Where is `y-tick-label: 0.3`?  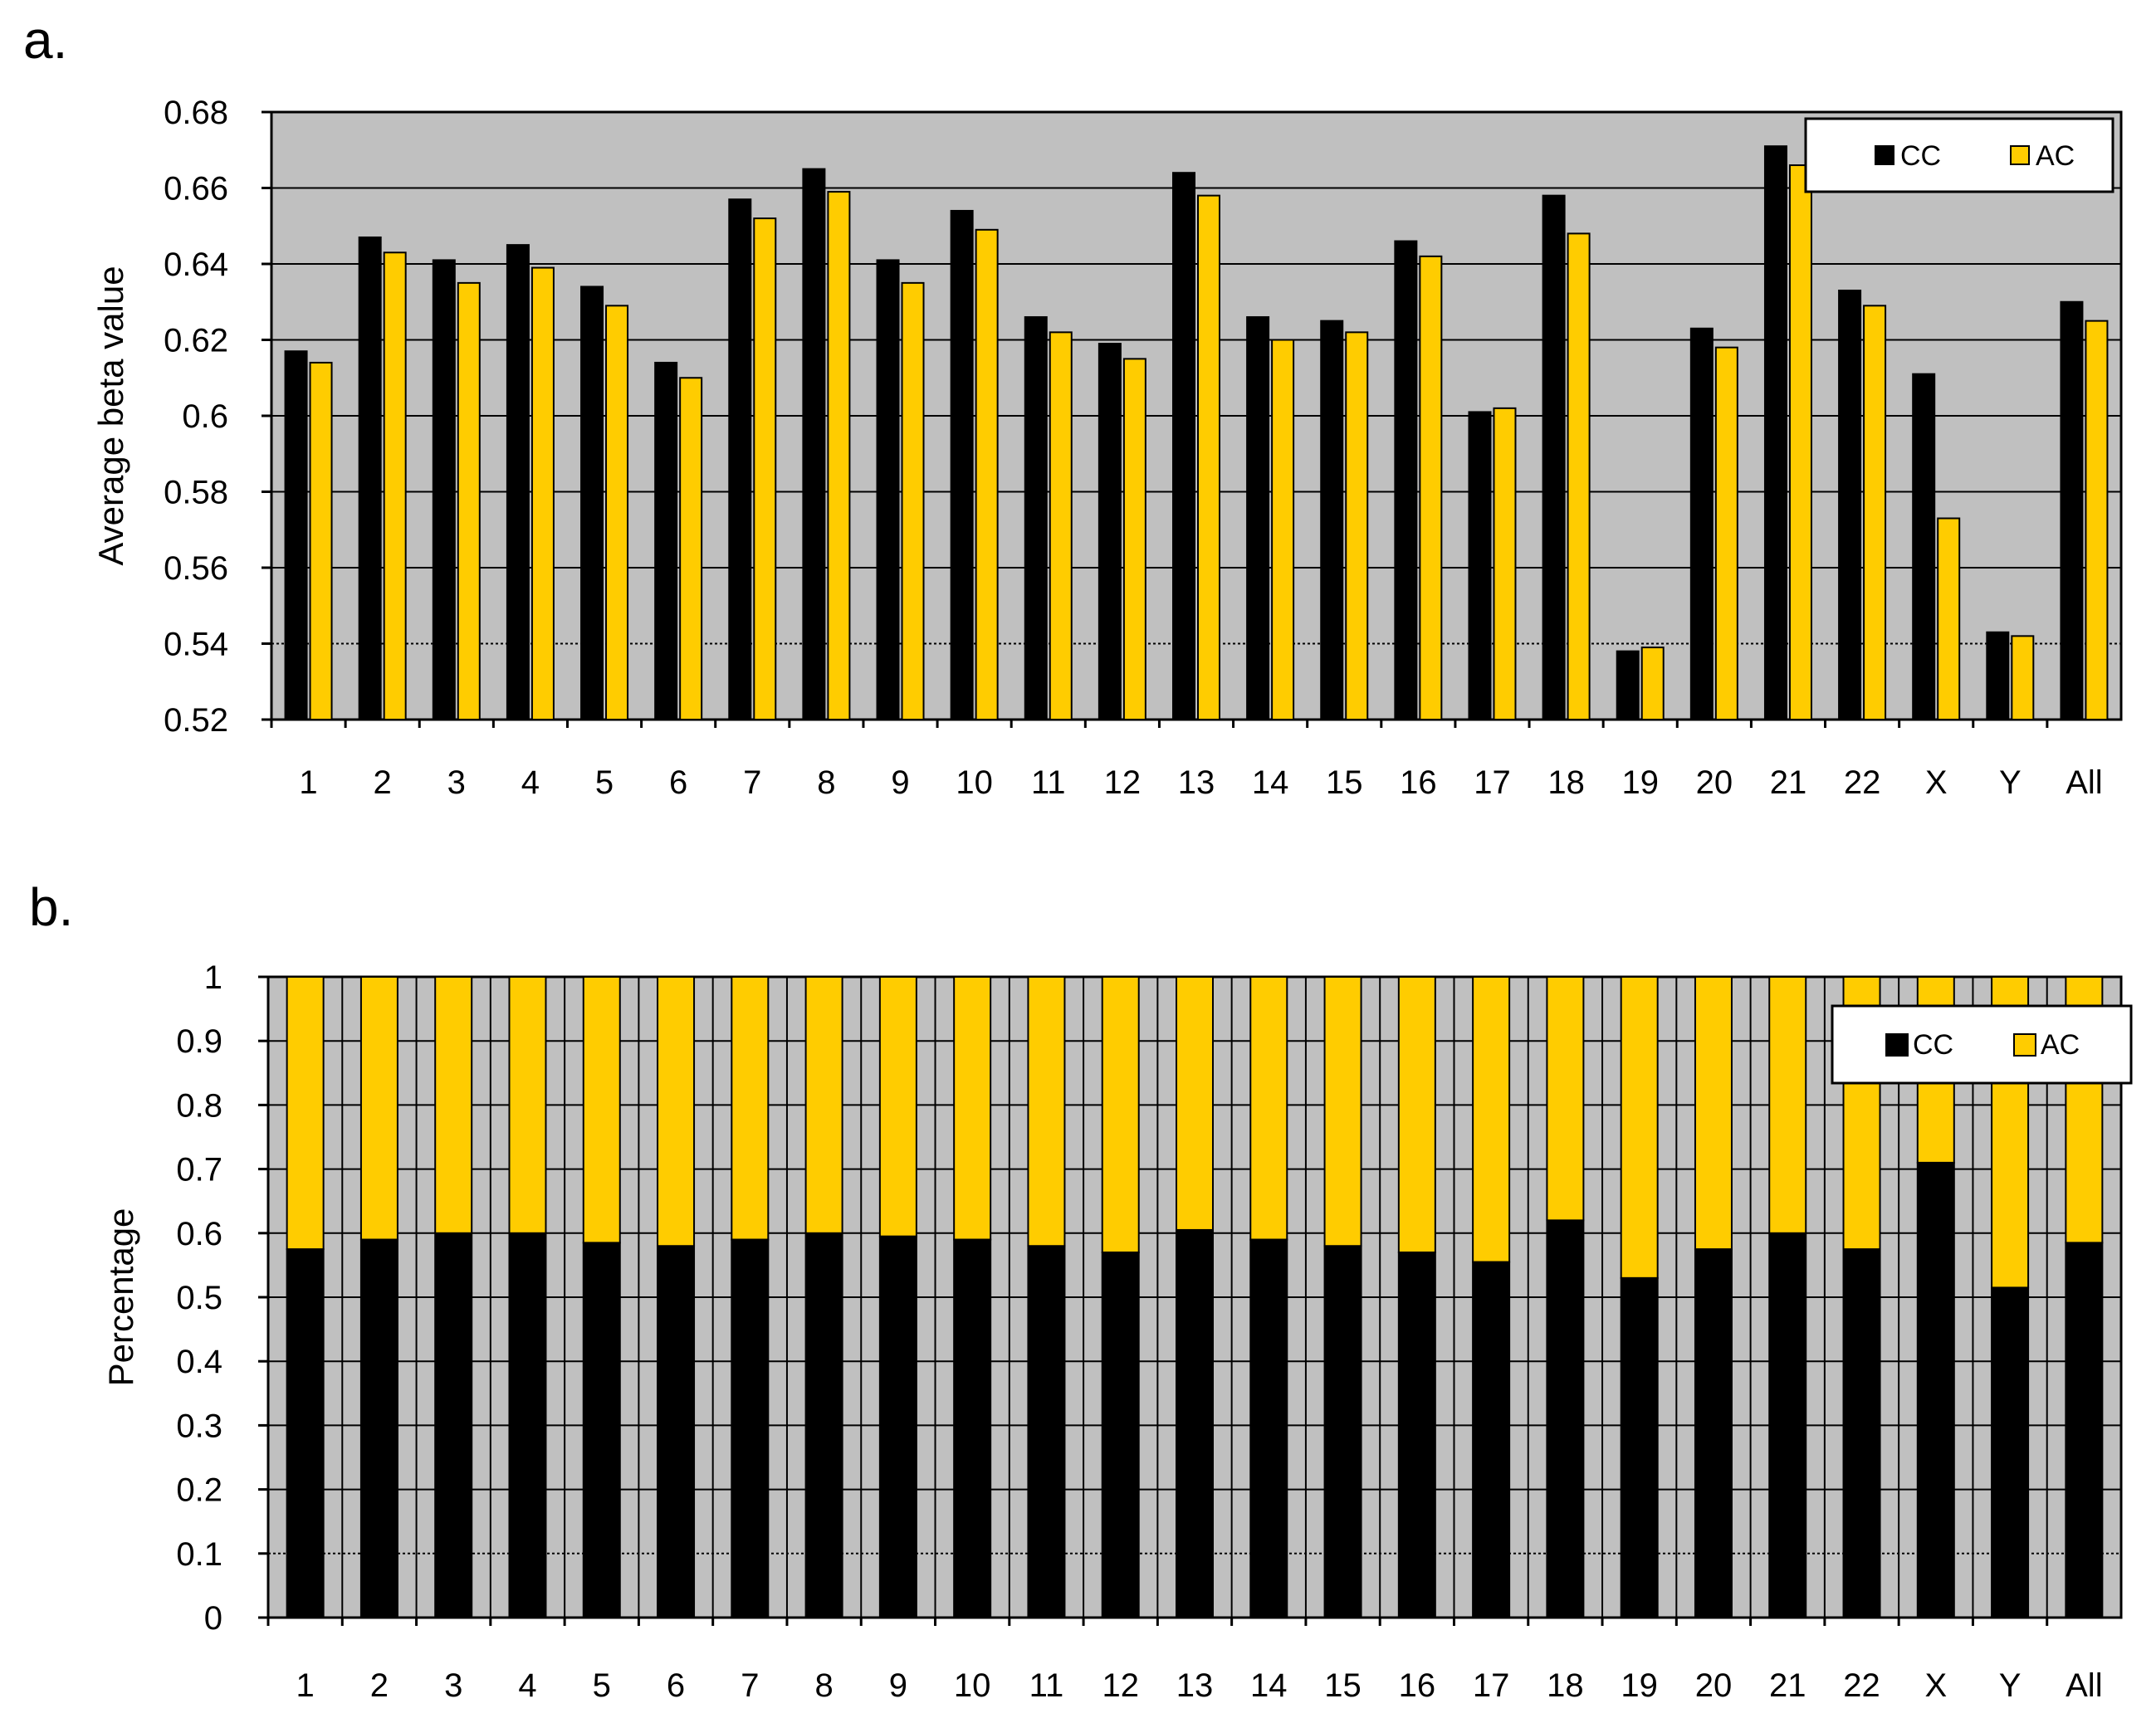 y-tick-label: 0.3 is located at coordinates (199, 1426).